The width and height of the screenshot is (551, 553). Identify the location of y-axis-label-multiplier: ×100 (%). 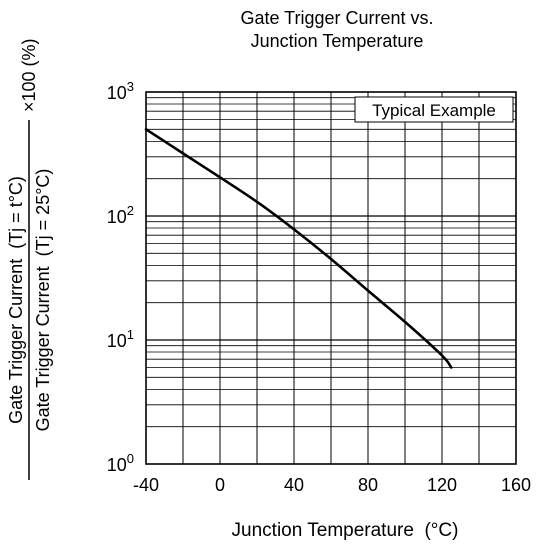
(29, 75).